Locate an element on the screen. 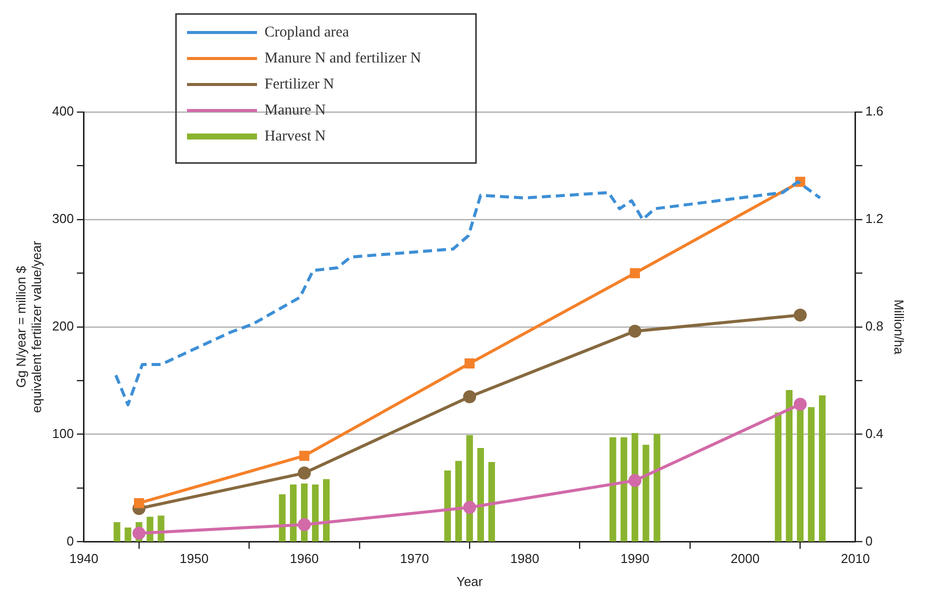 This screenshot has height=603, width=928. x-tick-label: 1940 is located at coordinates (83, 558).